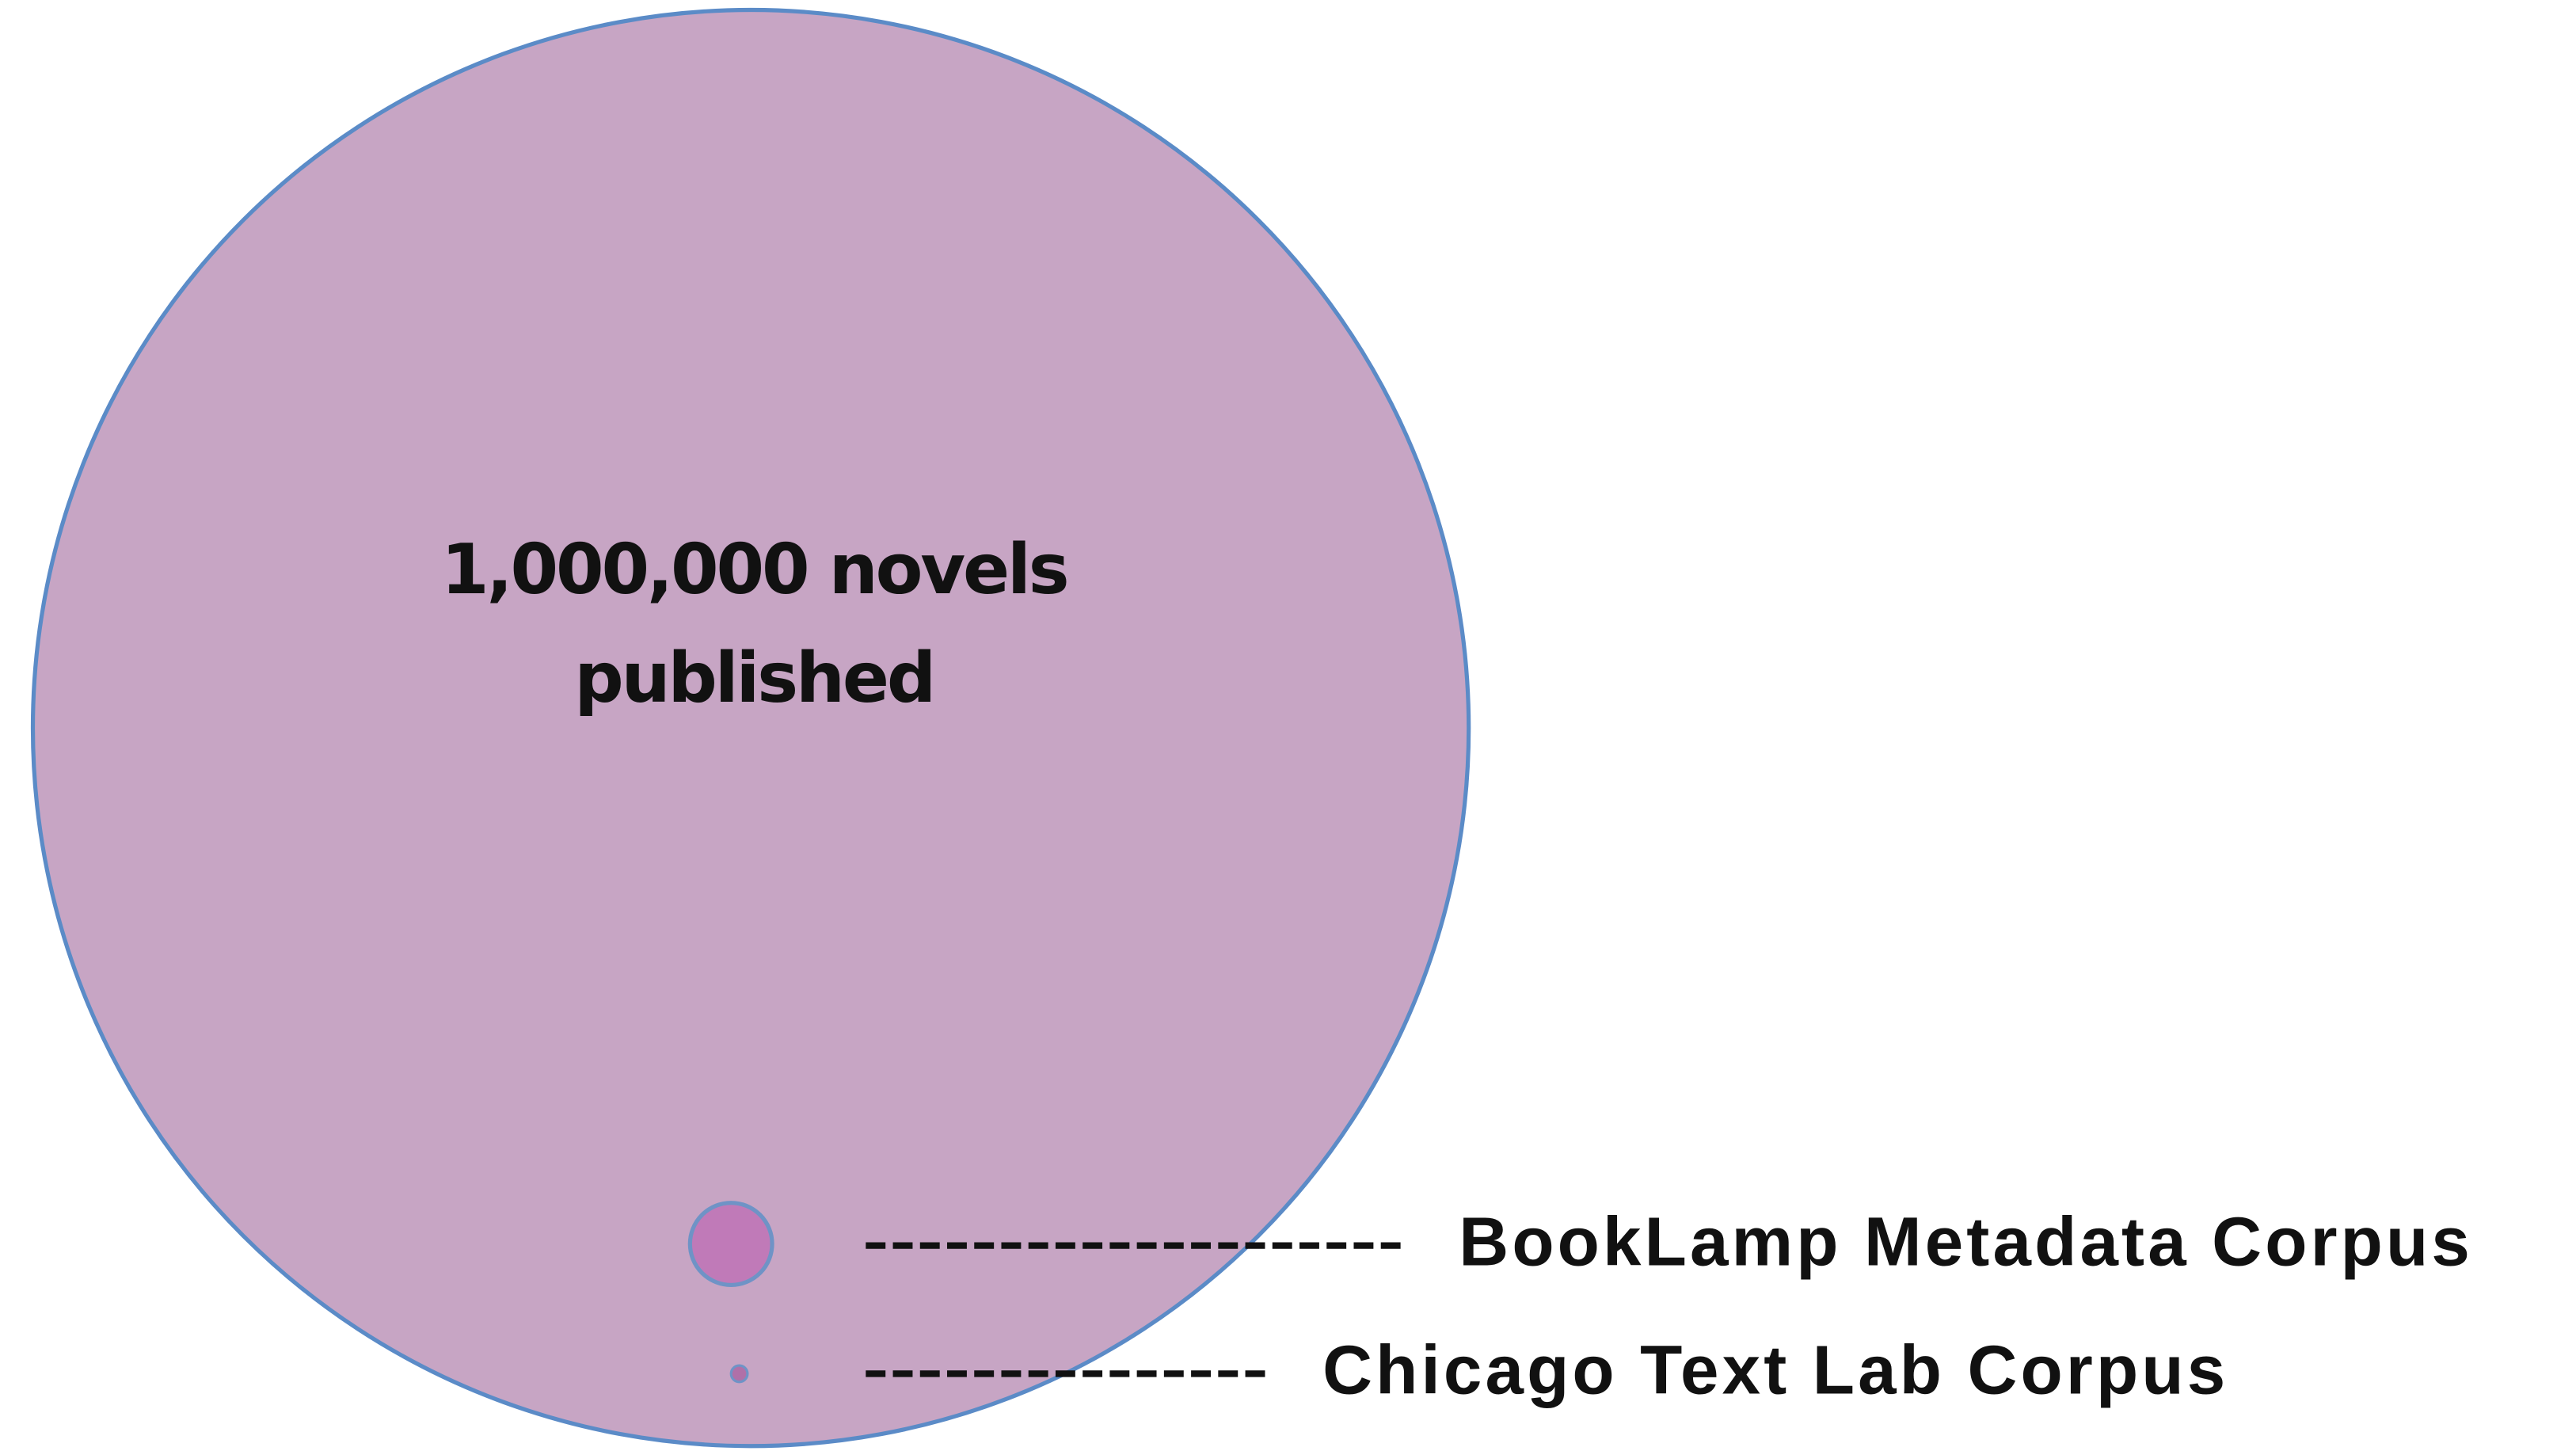 The image size is (2576, 1451). I want to click on booklamp-circle, so click(730, 1244).